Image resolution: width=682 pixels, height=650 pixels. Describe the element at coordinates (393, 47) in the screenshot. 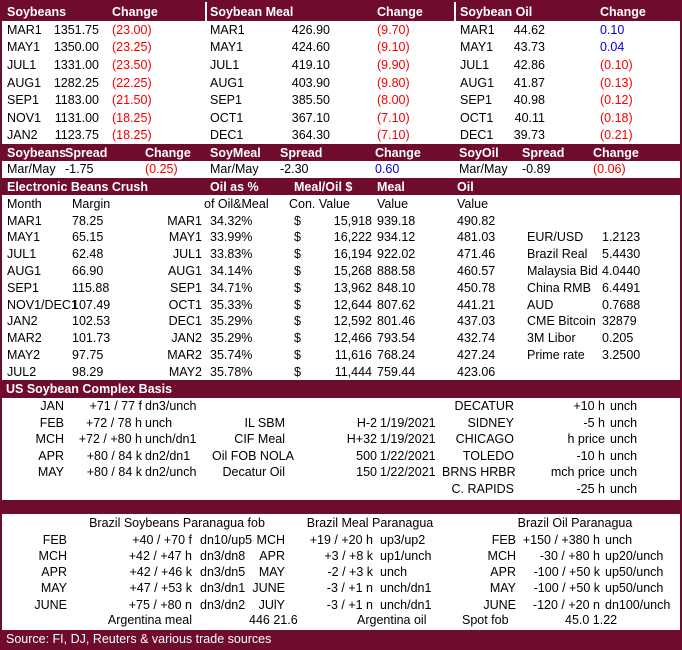

I see `change-value: (9.10)` at that location.